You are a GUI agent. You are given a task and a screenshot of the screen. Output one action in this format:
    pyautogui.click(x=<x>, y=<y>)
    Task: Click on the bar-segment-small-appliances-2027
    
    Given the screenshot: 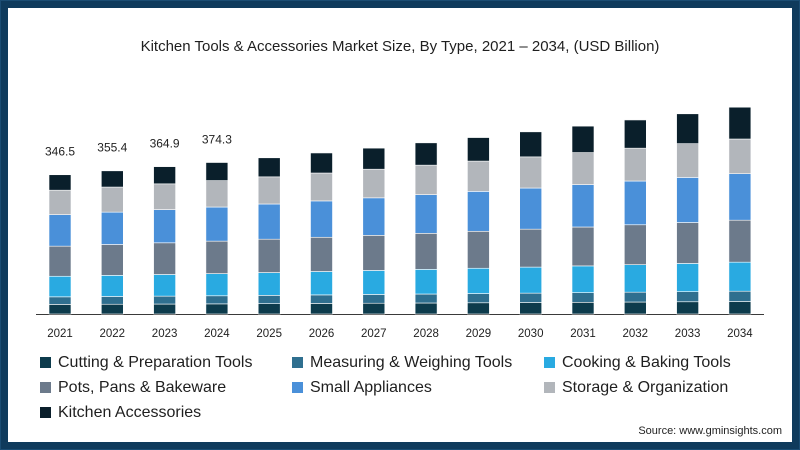 What is the action you would take?
    pyautogui.click(x=374, y=216)
    